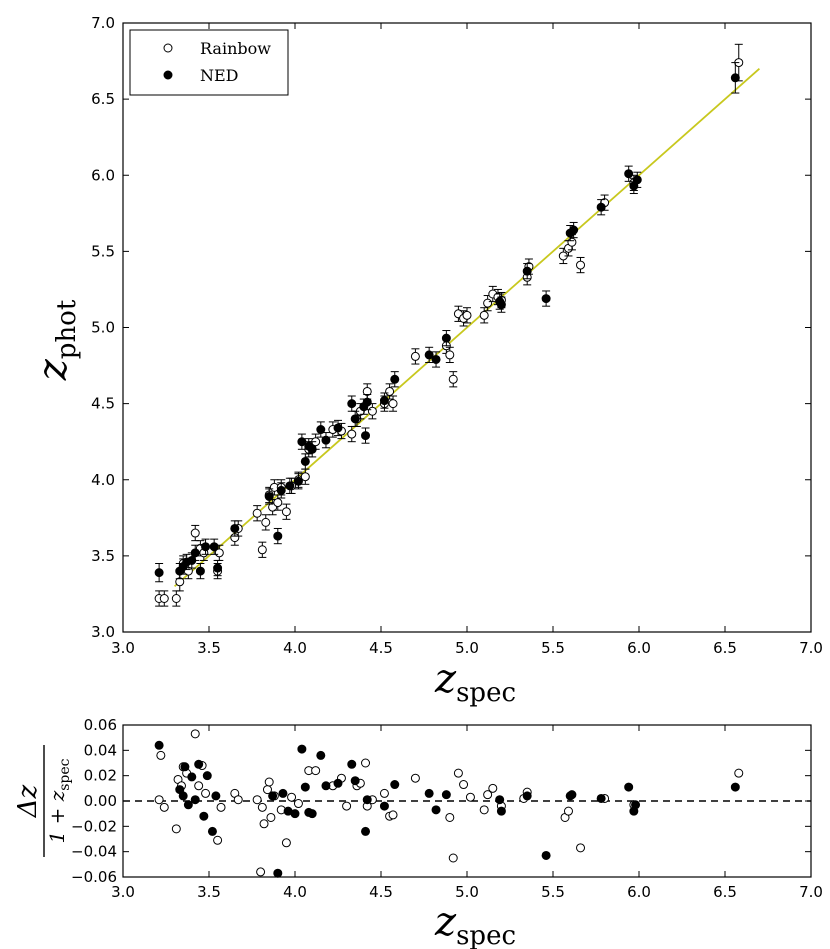  Describe the element at coordinates (209, 648) in the screenshot. I see `top-xtick-label: 3.5` at that location.